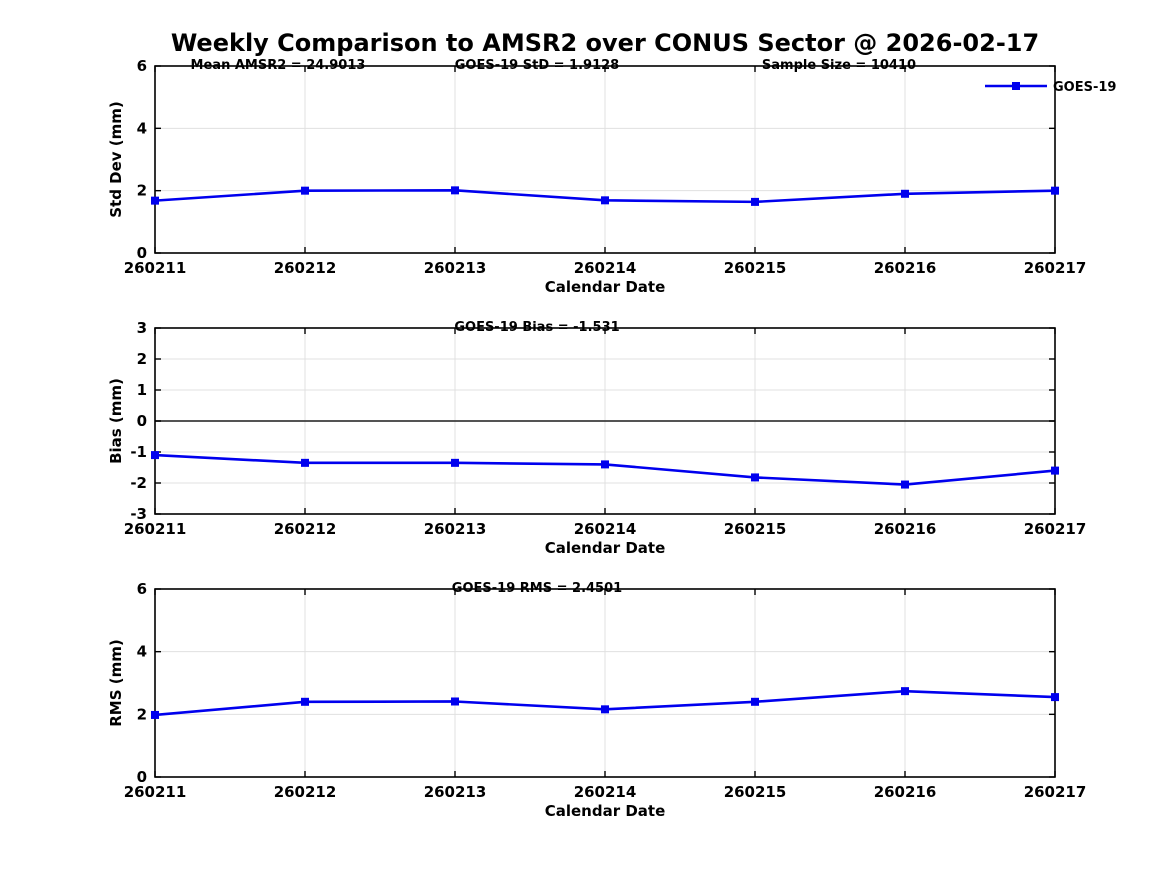  I want to click on legend-marker-icon, so click(1016, 86).